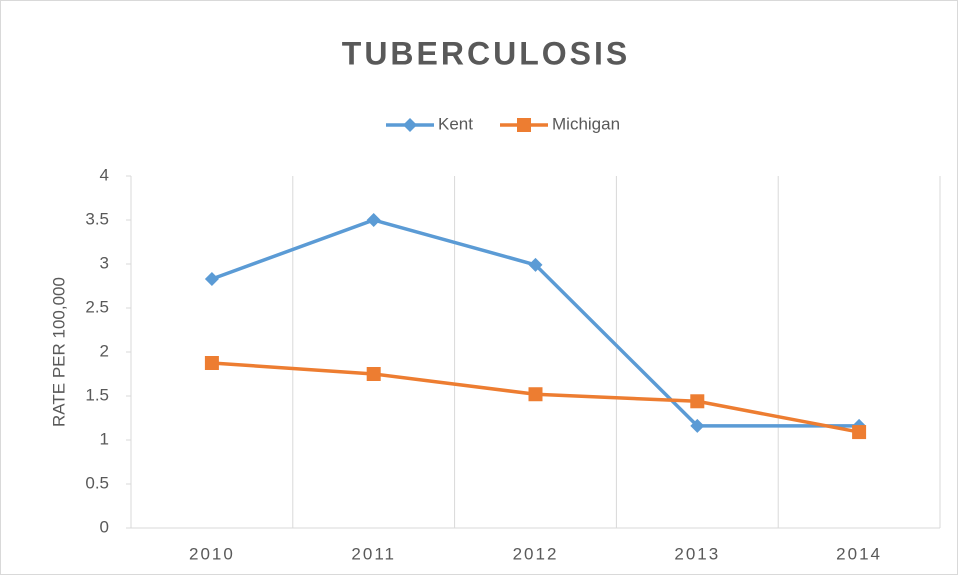 This screenshot has width=958, height=575. Describe the element at coordinates (97, 218) in the screenshot. I see `y-tick-label: 3.5` at that location.